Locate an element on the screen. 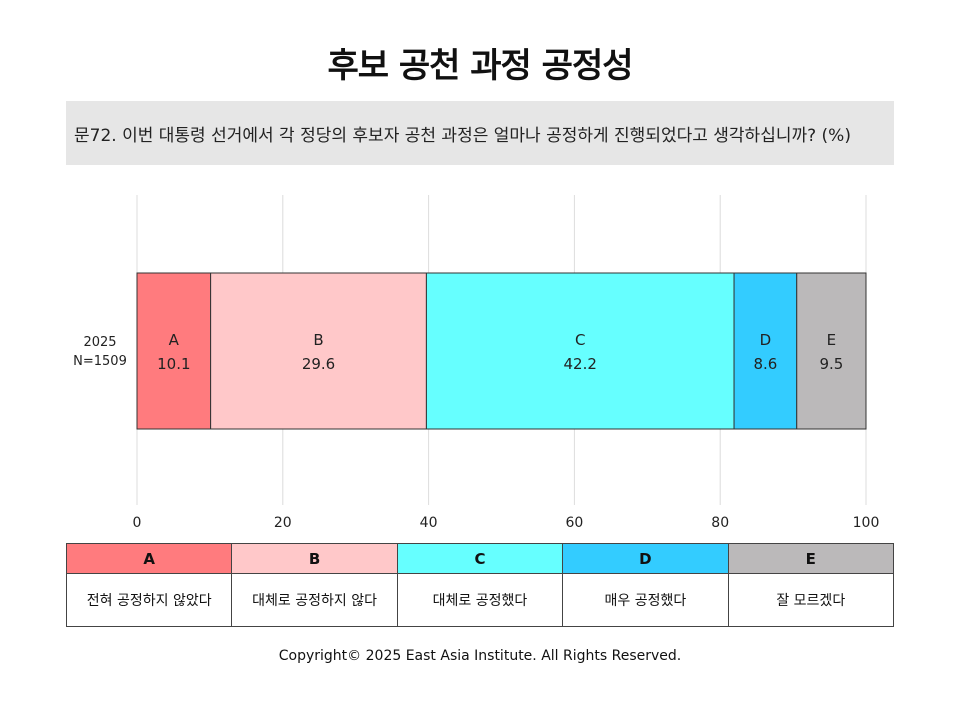  category-layer: 2025 N=1509 is located at coordinates (100, 352).